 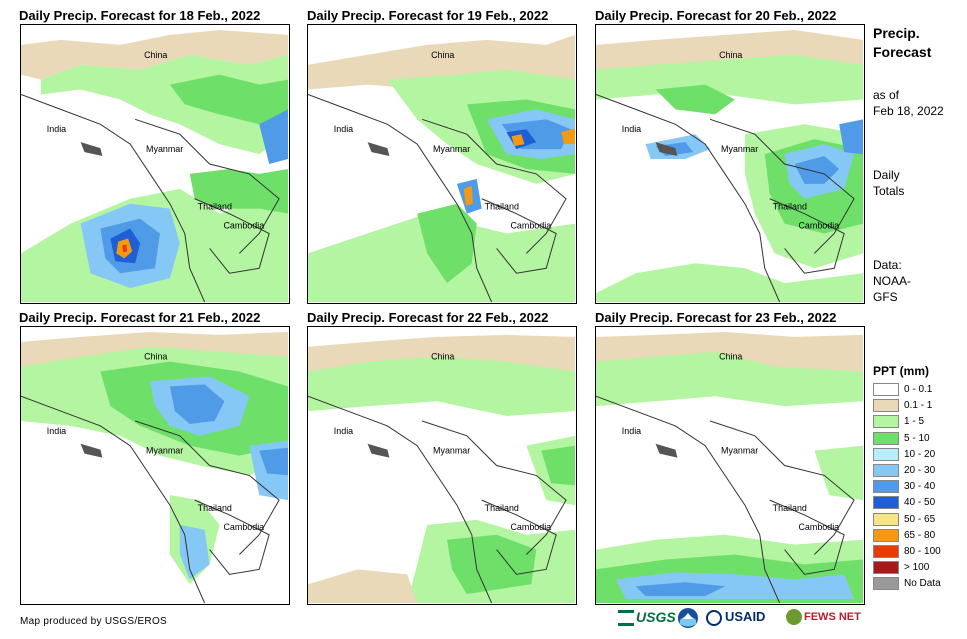 What do you see at coordinates (918, 389) in the screenshot?
I see `legend-label: 0 - 0.1` at bounding box center [918, 389].